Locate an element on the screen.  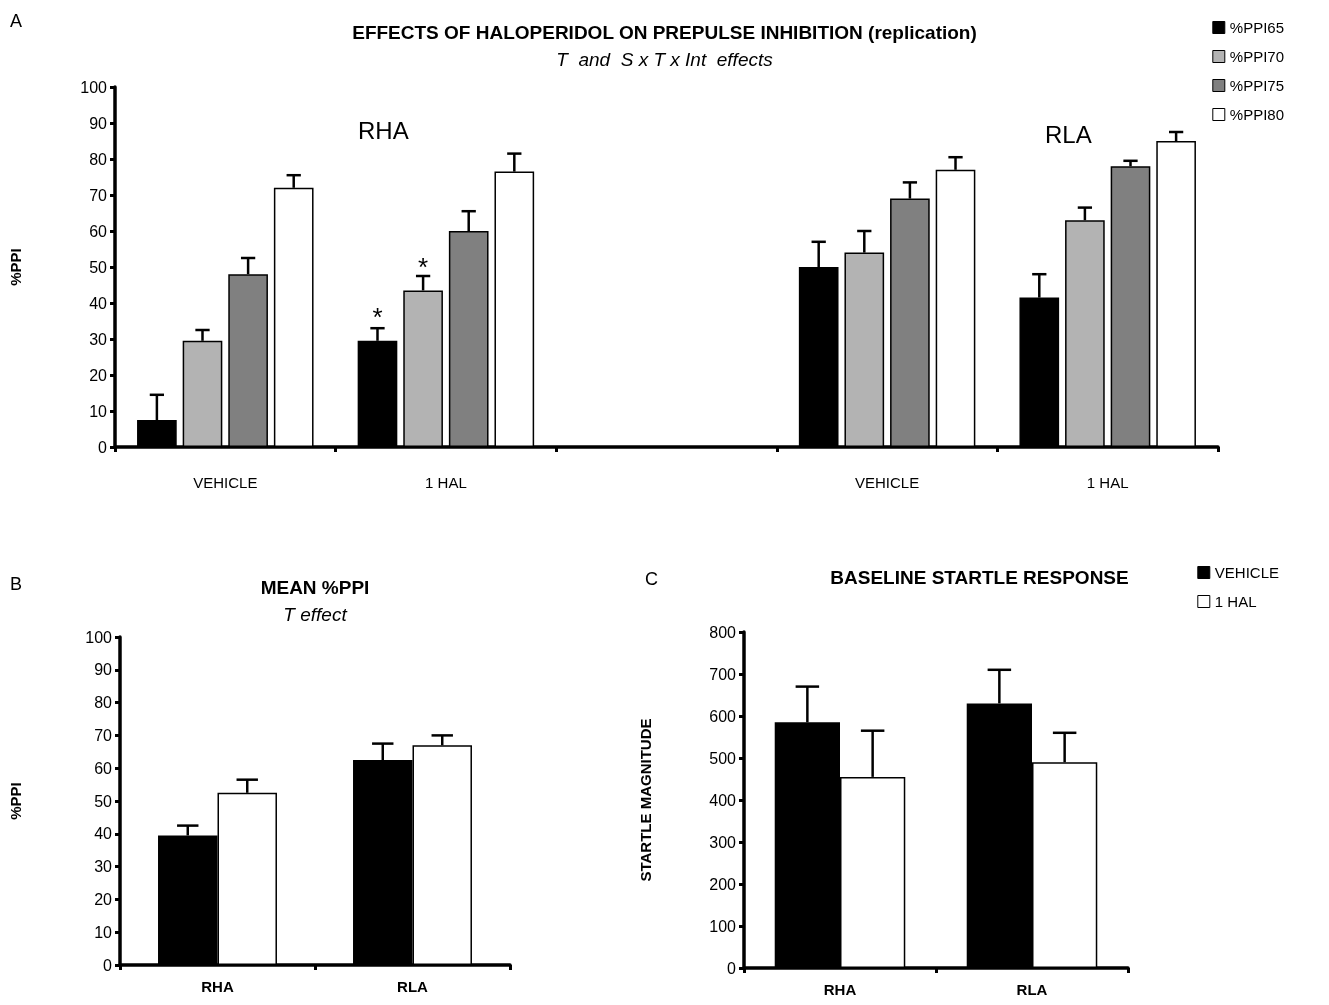
annotation: RLA is located at coordinates (1068, 134).